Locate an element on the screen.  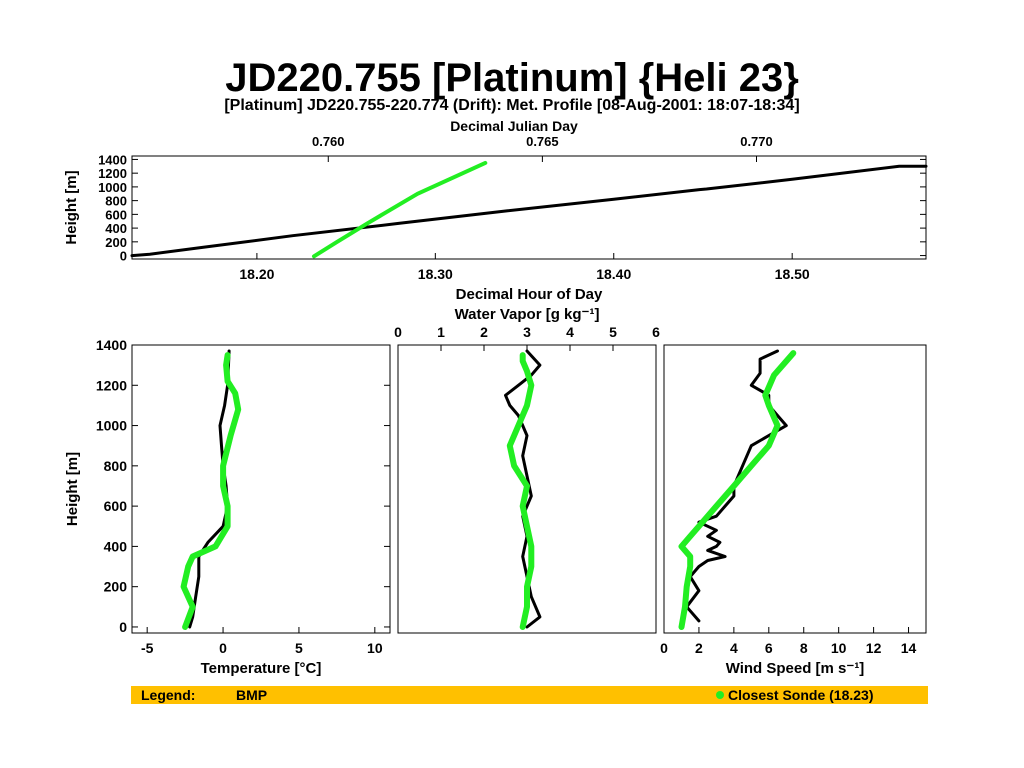
panel3-xtick-label: 0 is located at coordinates (664, 648).